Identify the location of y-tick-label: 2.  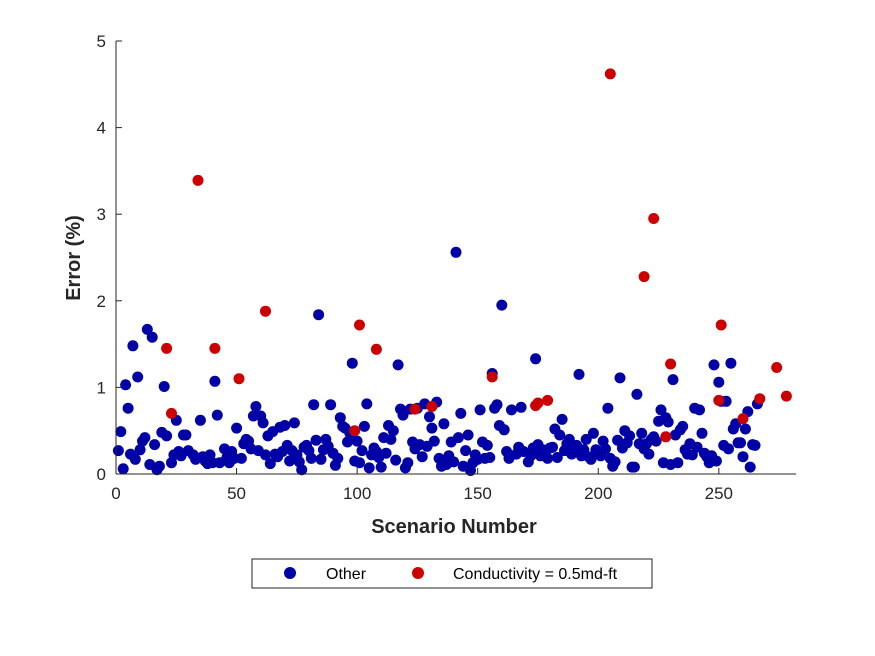
(101, 301).